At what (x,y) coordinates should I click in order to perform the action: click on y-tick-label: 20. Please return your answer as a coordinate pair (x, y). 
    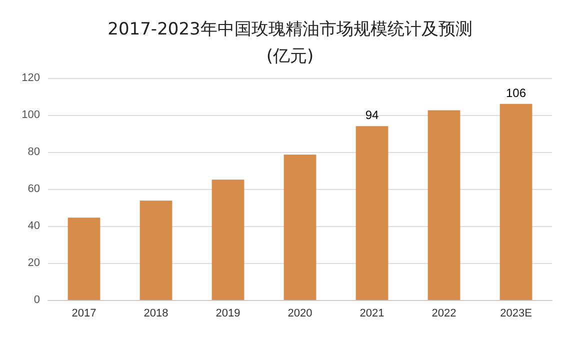
    Looking at the image, I should click on (34, 263).